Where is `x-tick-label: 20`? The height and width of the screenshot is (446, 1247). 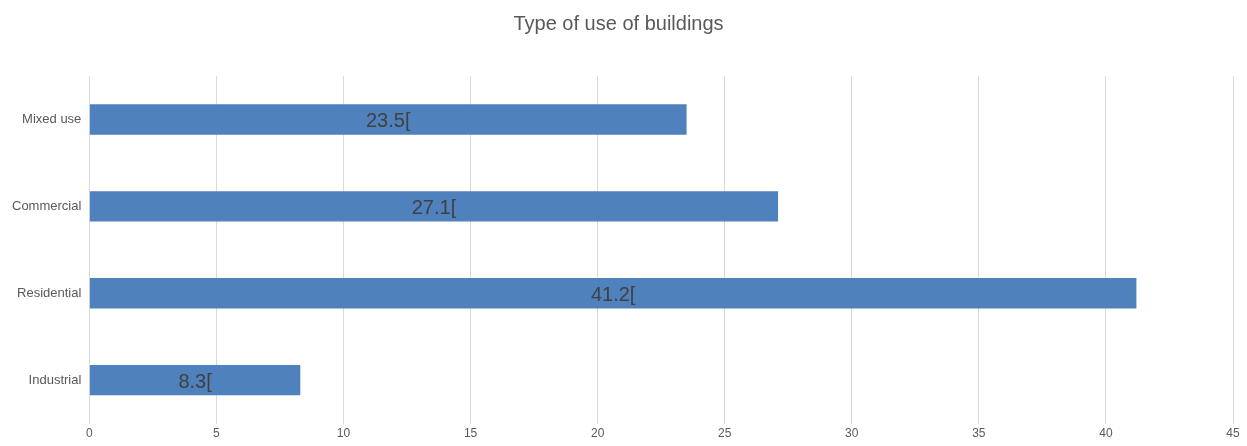 x-tick-label: 20 is located at coordinates (597, 433).